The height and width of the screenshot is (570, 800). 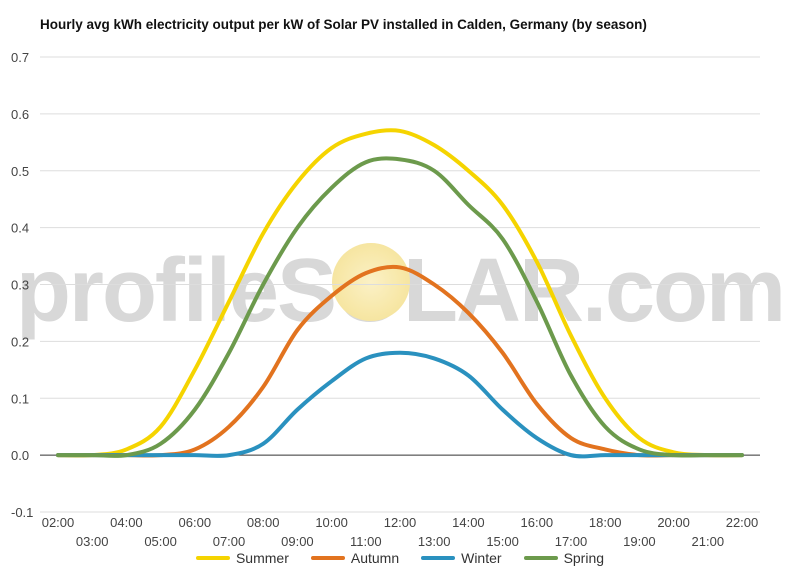 I want to click on x-tick-label: 21:00, so click(x=708, y=541).